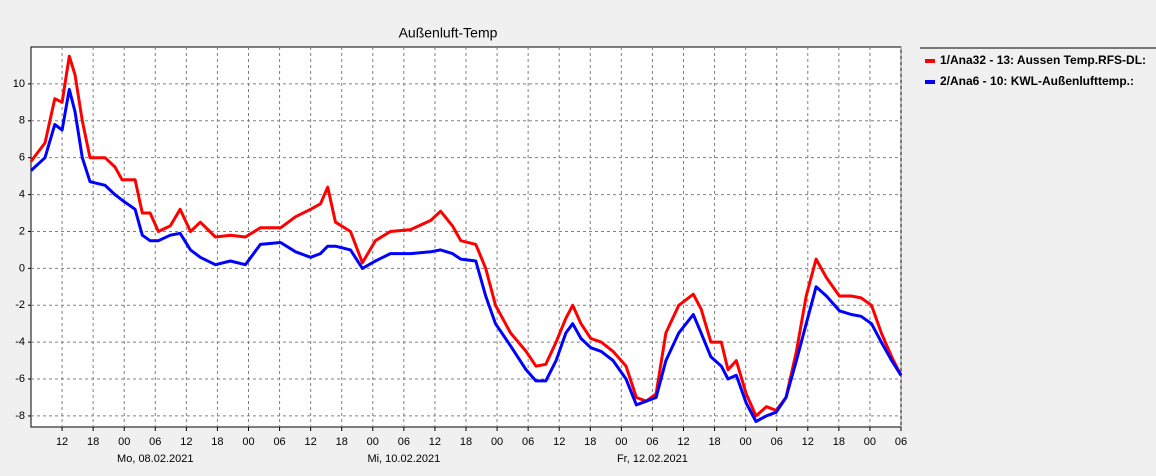 Image resolution: width=1156 pixels, height=476 pixels. I want to click on y-tick-label: -8, so click(20, 416).